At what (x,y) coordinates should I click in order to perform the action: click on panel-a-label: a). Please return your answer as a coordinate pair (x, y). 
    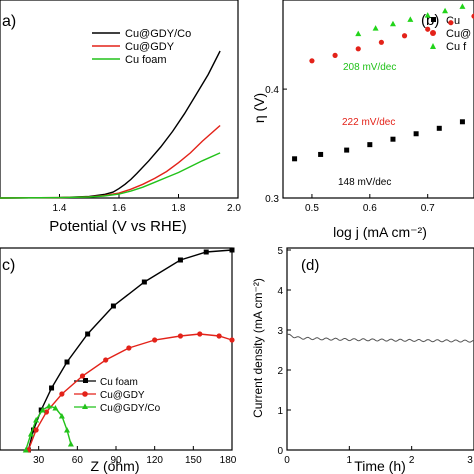
    Looking at the image, I should click on (9, 21).